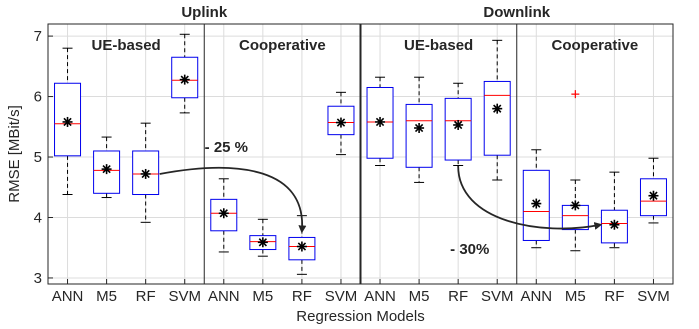 This screenshot has width=699, height=329. I want to click on group-label-cooperative-uplink: Cooperative, so click(282, 45).